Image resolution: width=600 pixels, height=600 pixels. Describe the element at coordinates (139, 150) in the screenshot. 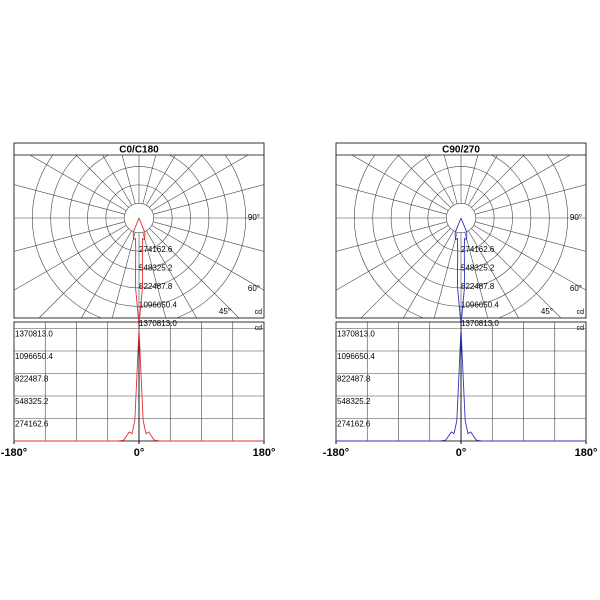

I see `chart-title: C0/C180` at that location.